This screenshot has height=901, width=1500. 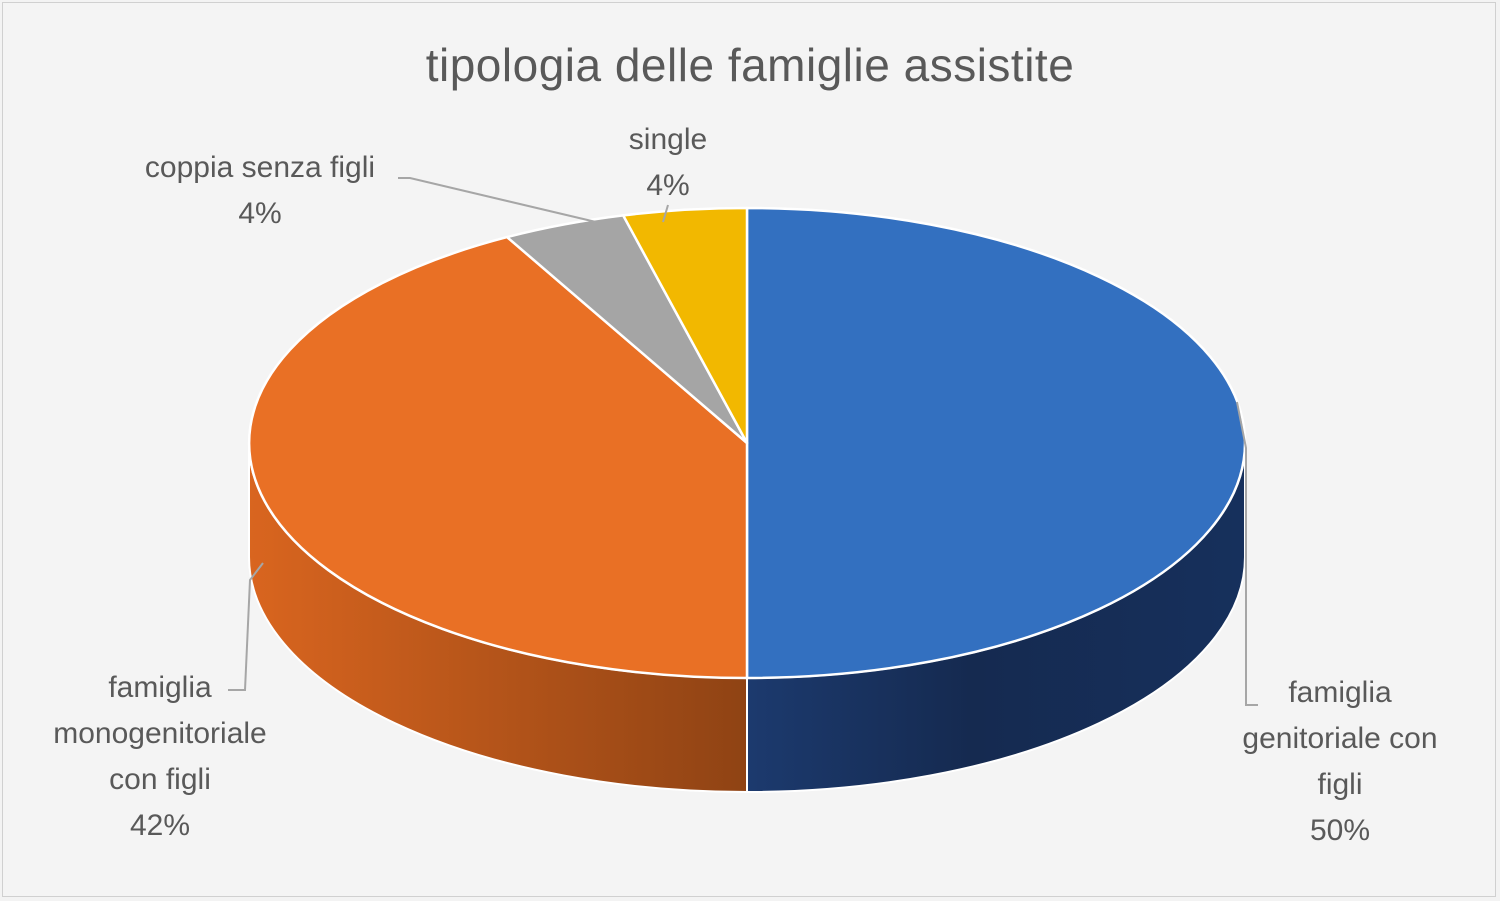 I want to click on chart-title: tipologia delle famiglie assistite, so click(x=750, y=65).